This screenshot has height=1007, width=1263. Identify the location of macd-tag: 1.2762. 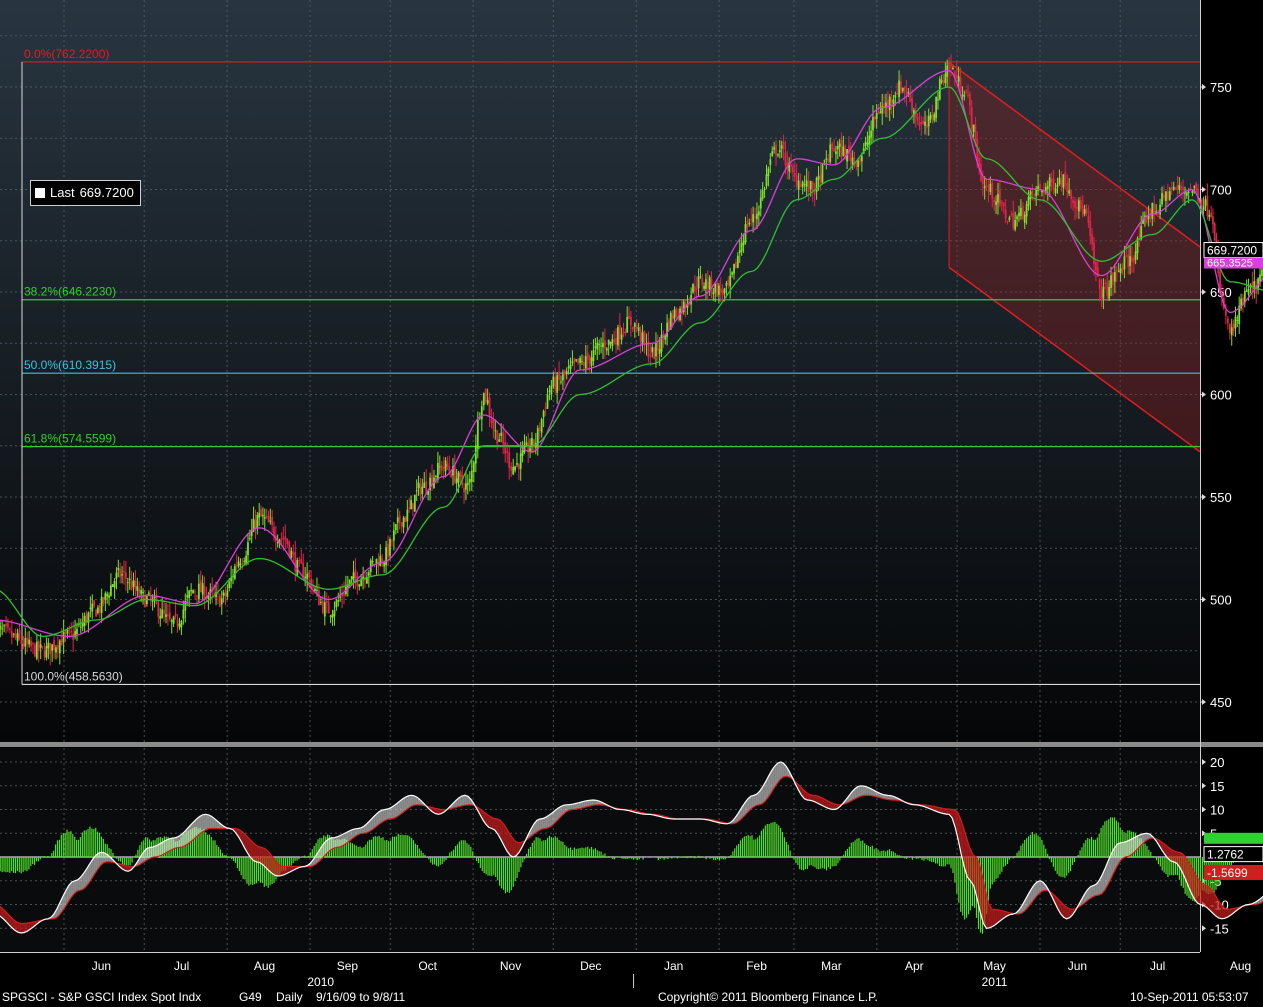
(1225, 855).